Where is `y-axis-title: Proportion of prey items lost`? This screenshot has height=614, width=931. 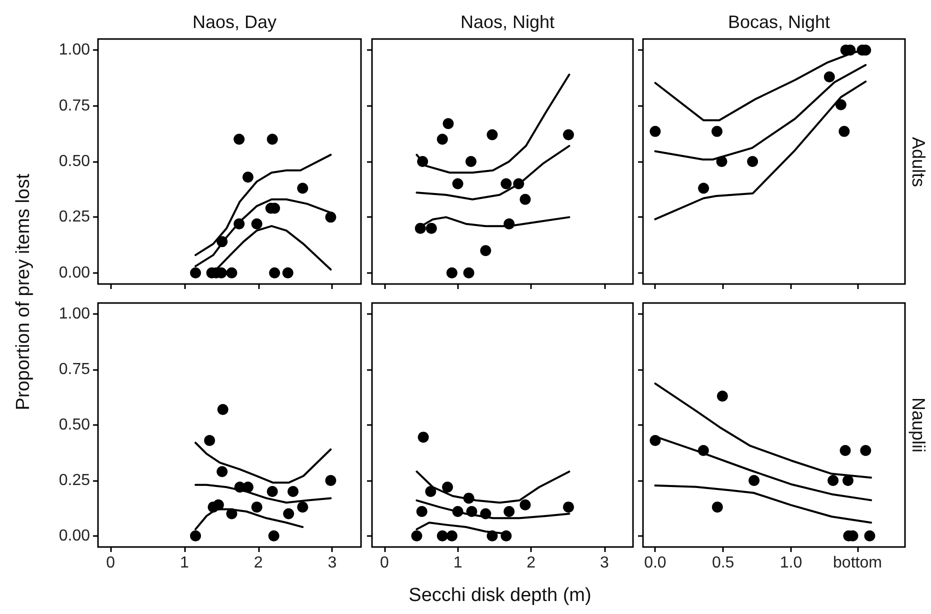
y-axis-title: Proportion of prey items lost is located at coordinates (24, 292).